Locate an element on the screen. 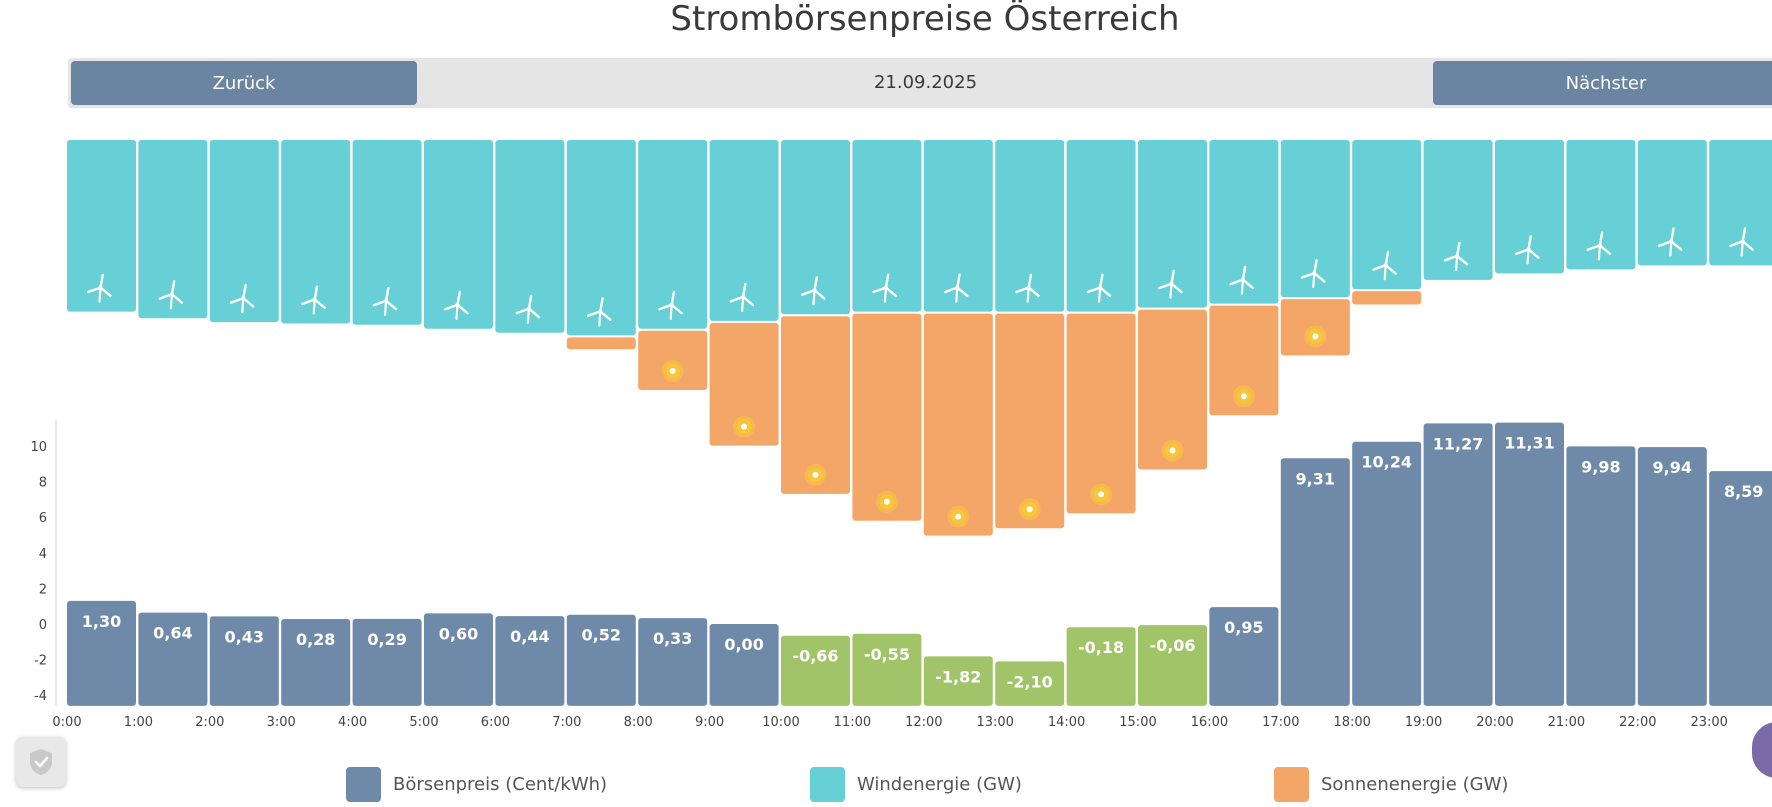 The image size is (1772, 807). x-tick-label: 0:00 is located at coordinates (66, 722).